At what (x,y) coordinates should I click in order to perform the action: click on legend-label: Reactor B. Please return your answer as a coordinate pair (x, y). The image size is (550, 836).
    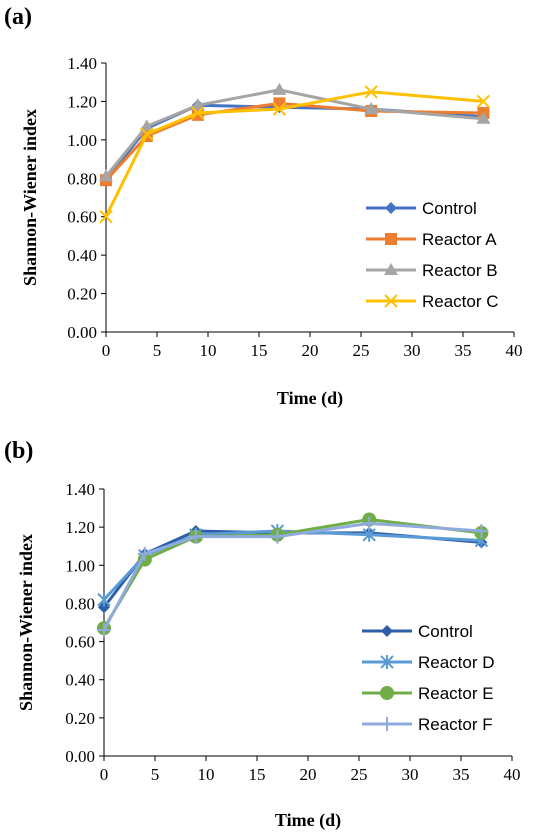
    Looking at the image, I should click on (460, 270).